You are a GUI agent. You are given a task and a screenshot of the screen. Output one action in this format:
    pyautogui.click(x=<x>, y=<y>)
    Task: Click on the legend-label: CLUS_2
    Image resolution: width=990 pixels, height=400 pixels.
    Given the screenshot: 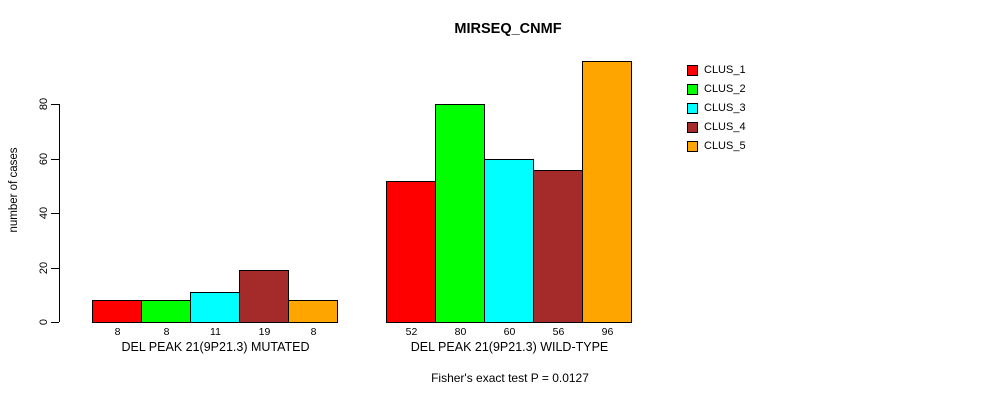 What is the action you would take?
    pyautogui.click(x=725, y=89)
    